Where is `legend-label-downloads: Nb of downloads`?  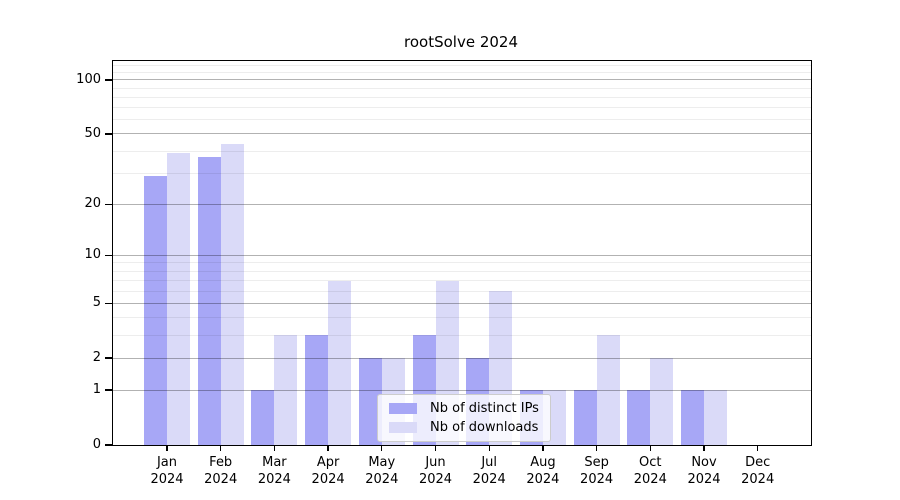
legend-label-downloads: Nb of downloads is located at coordinates (484, 427).